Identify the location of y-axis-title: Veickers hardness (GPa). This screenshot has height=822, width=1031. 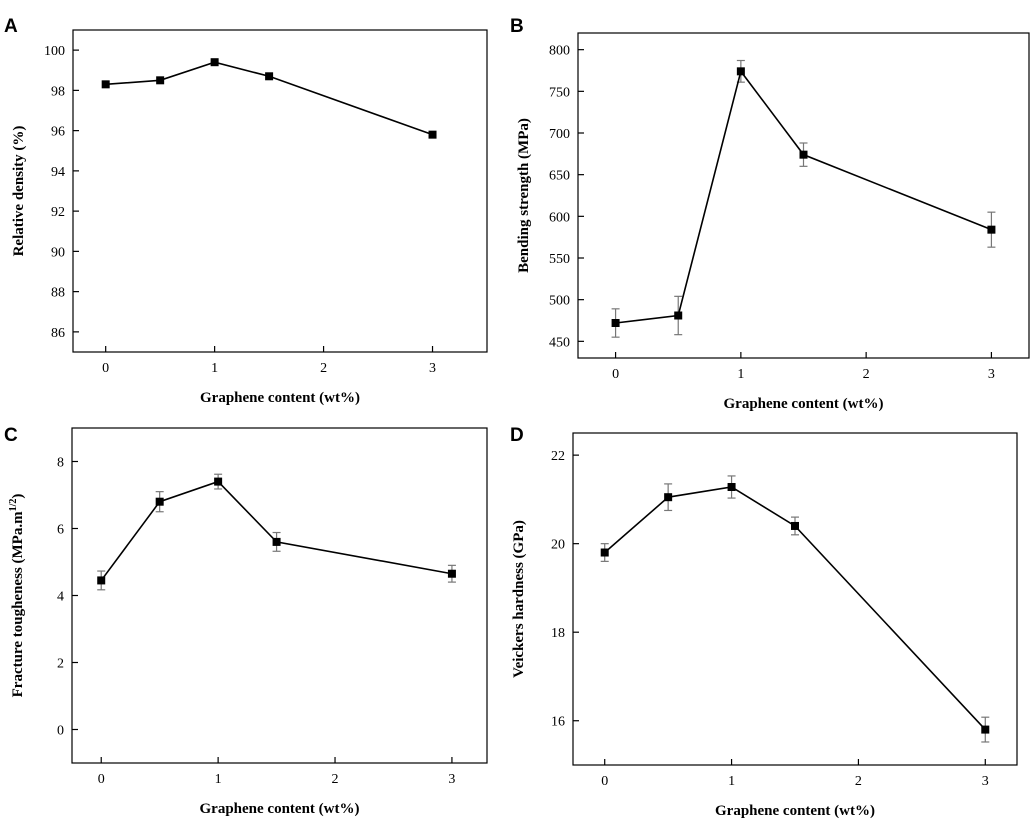
(519, 599).